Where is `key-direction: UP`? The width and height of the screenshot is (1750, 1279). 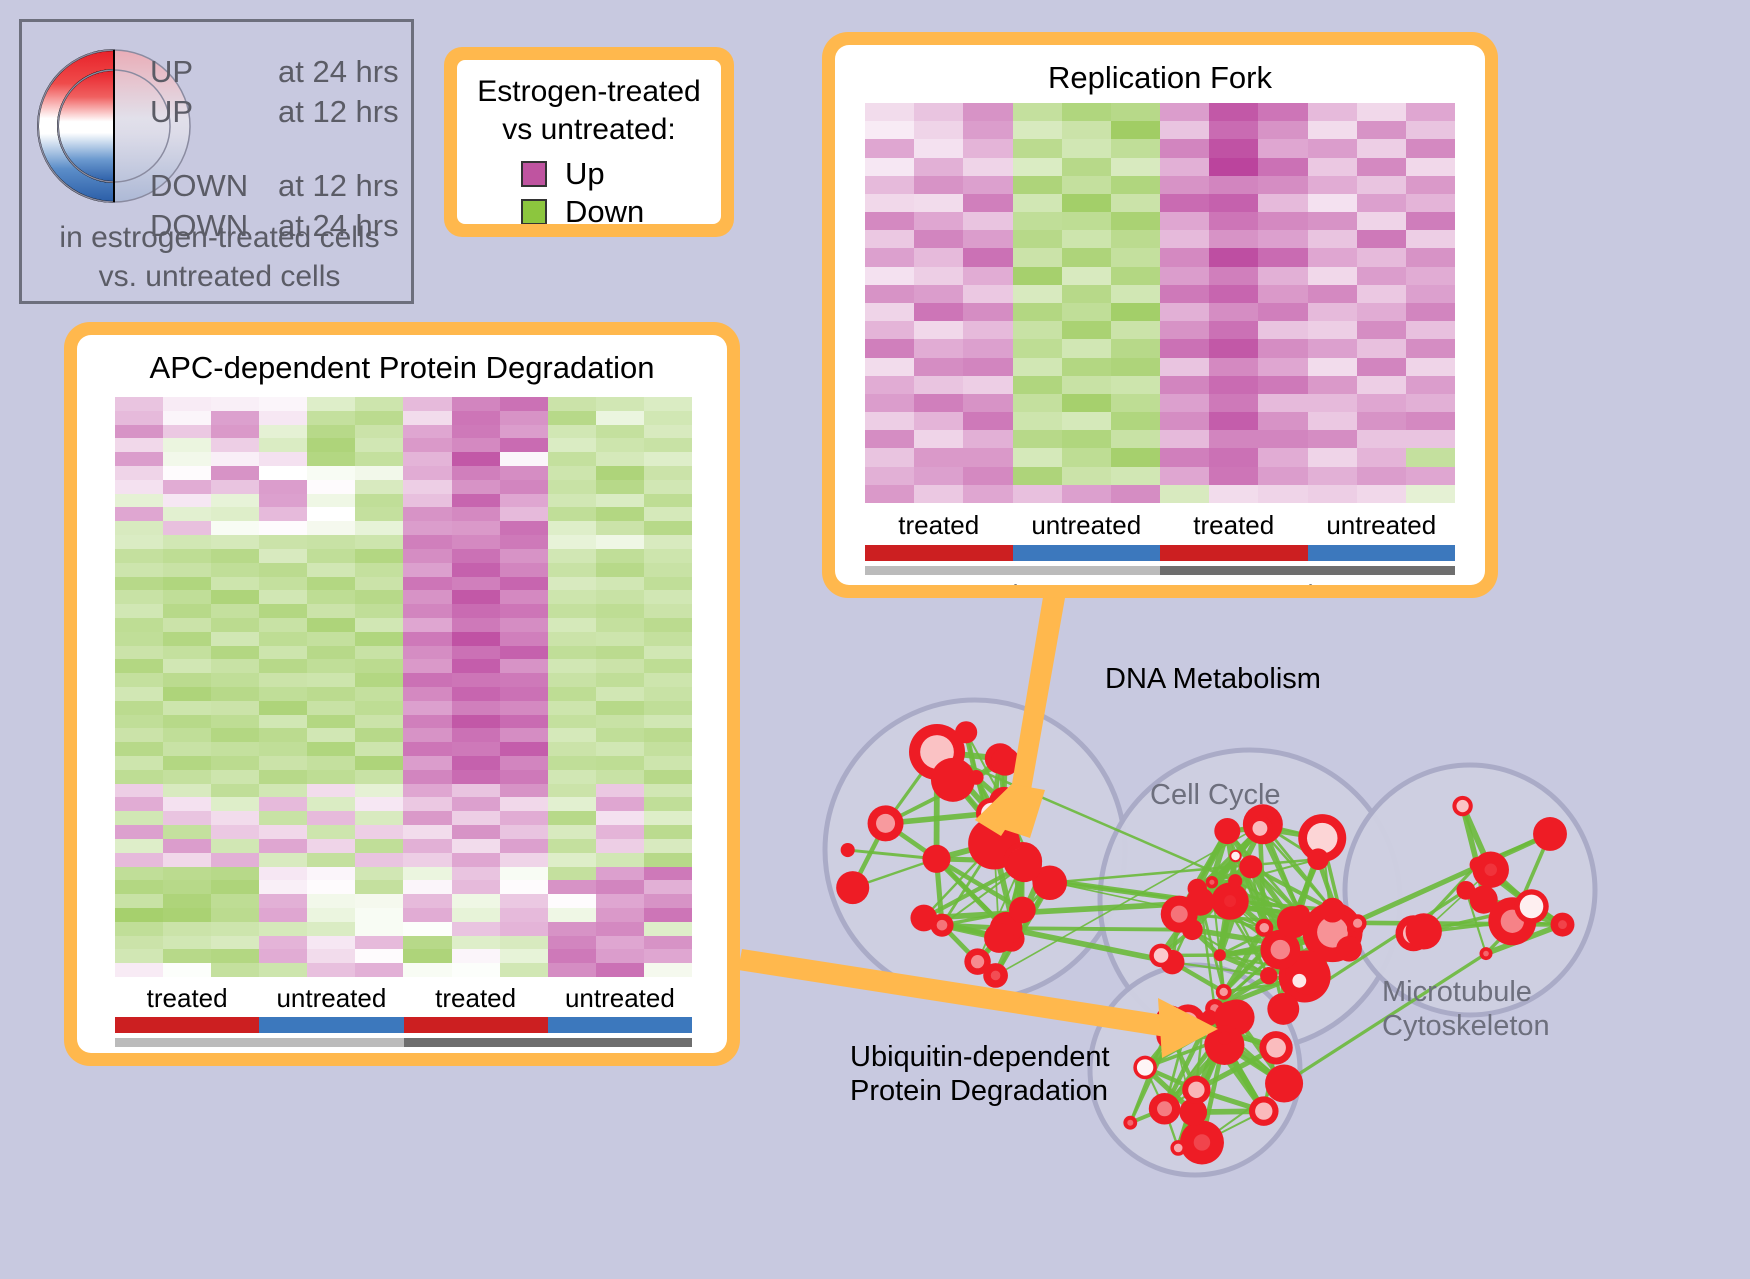
key-direction: UP is located at coordinates (172, 71).